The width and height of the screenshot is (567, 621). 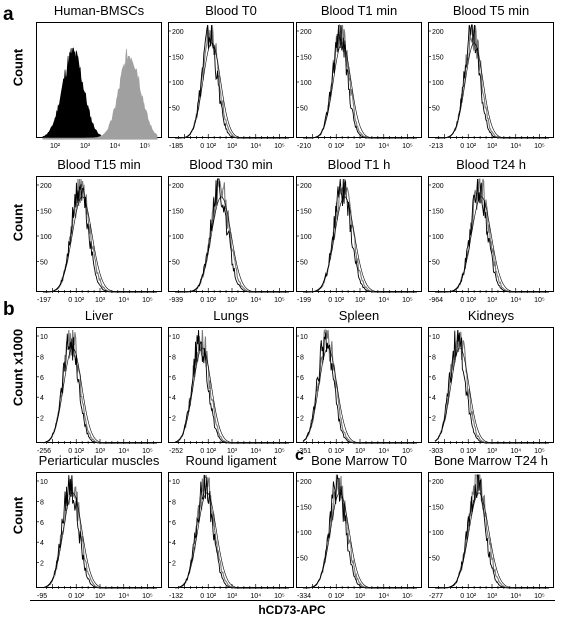 I want to click on histogram-svg: 0 10² 10³ 10⁴ 10⁵ -939 200 150 100 50, so click(x=229, y=241).